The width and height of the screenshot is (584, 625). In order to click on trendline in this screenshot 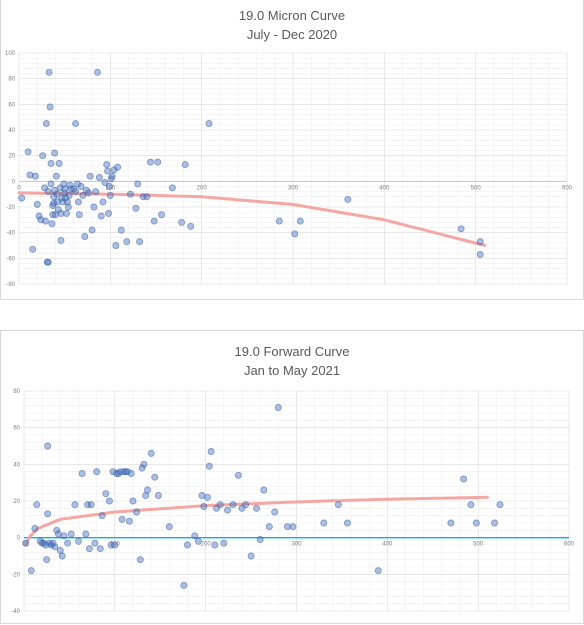, I will do `click(256, 521)`.